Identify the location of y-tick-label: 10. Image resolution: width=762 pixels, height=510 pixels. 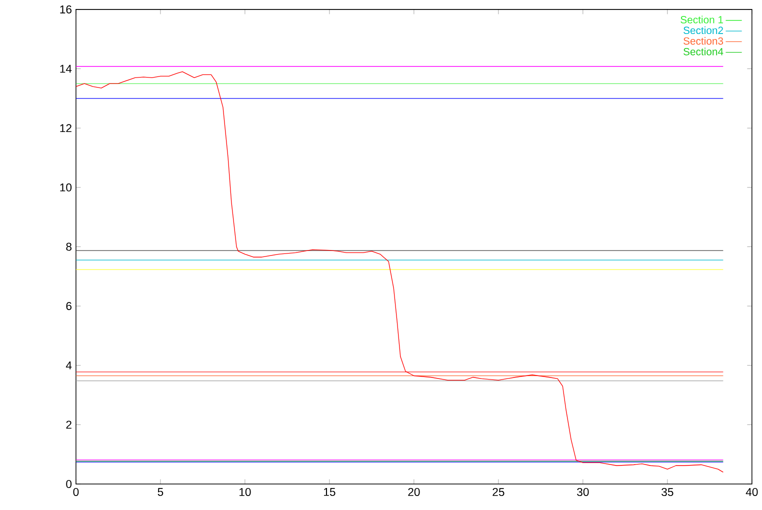
(66, 188).